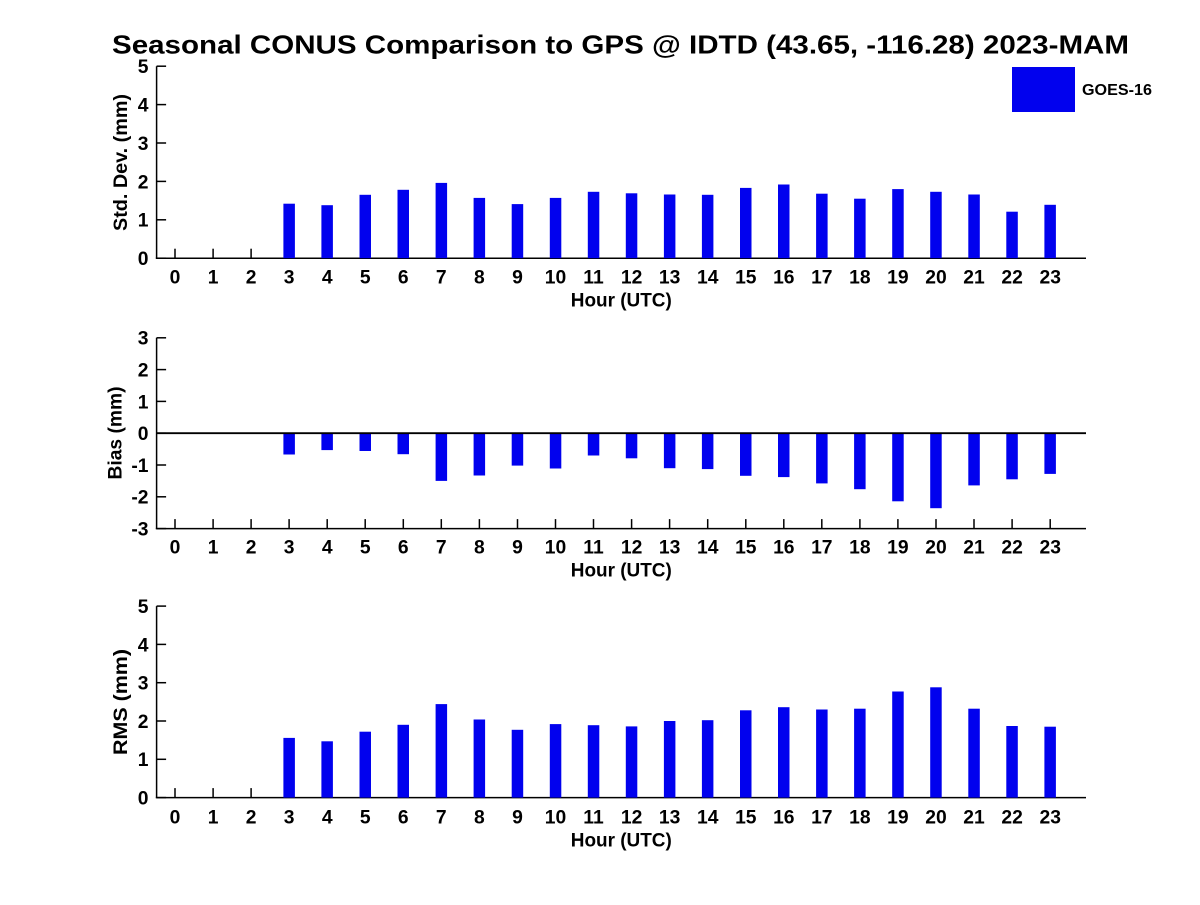 Image resolution: width=1200 pixels, height=905 pixels. What do you see at coordinates (139, 530) in the screenshot?
I see `svg-text: -3` at bounding box center [139, 530].